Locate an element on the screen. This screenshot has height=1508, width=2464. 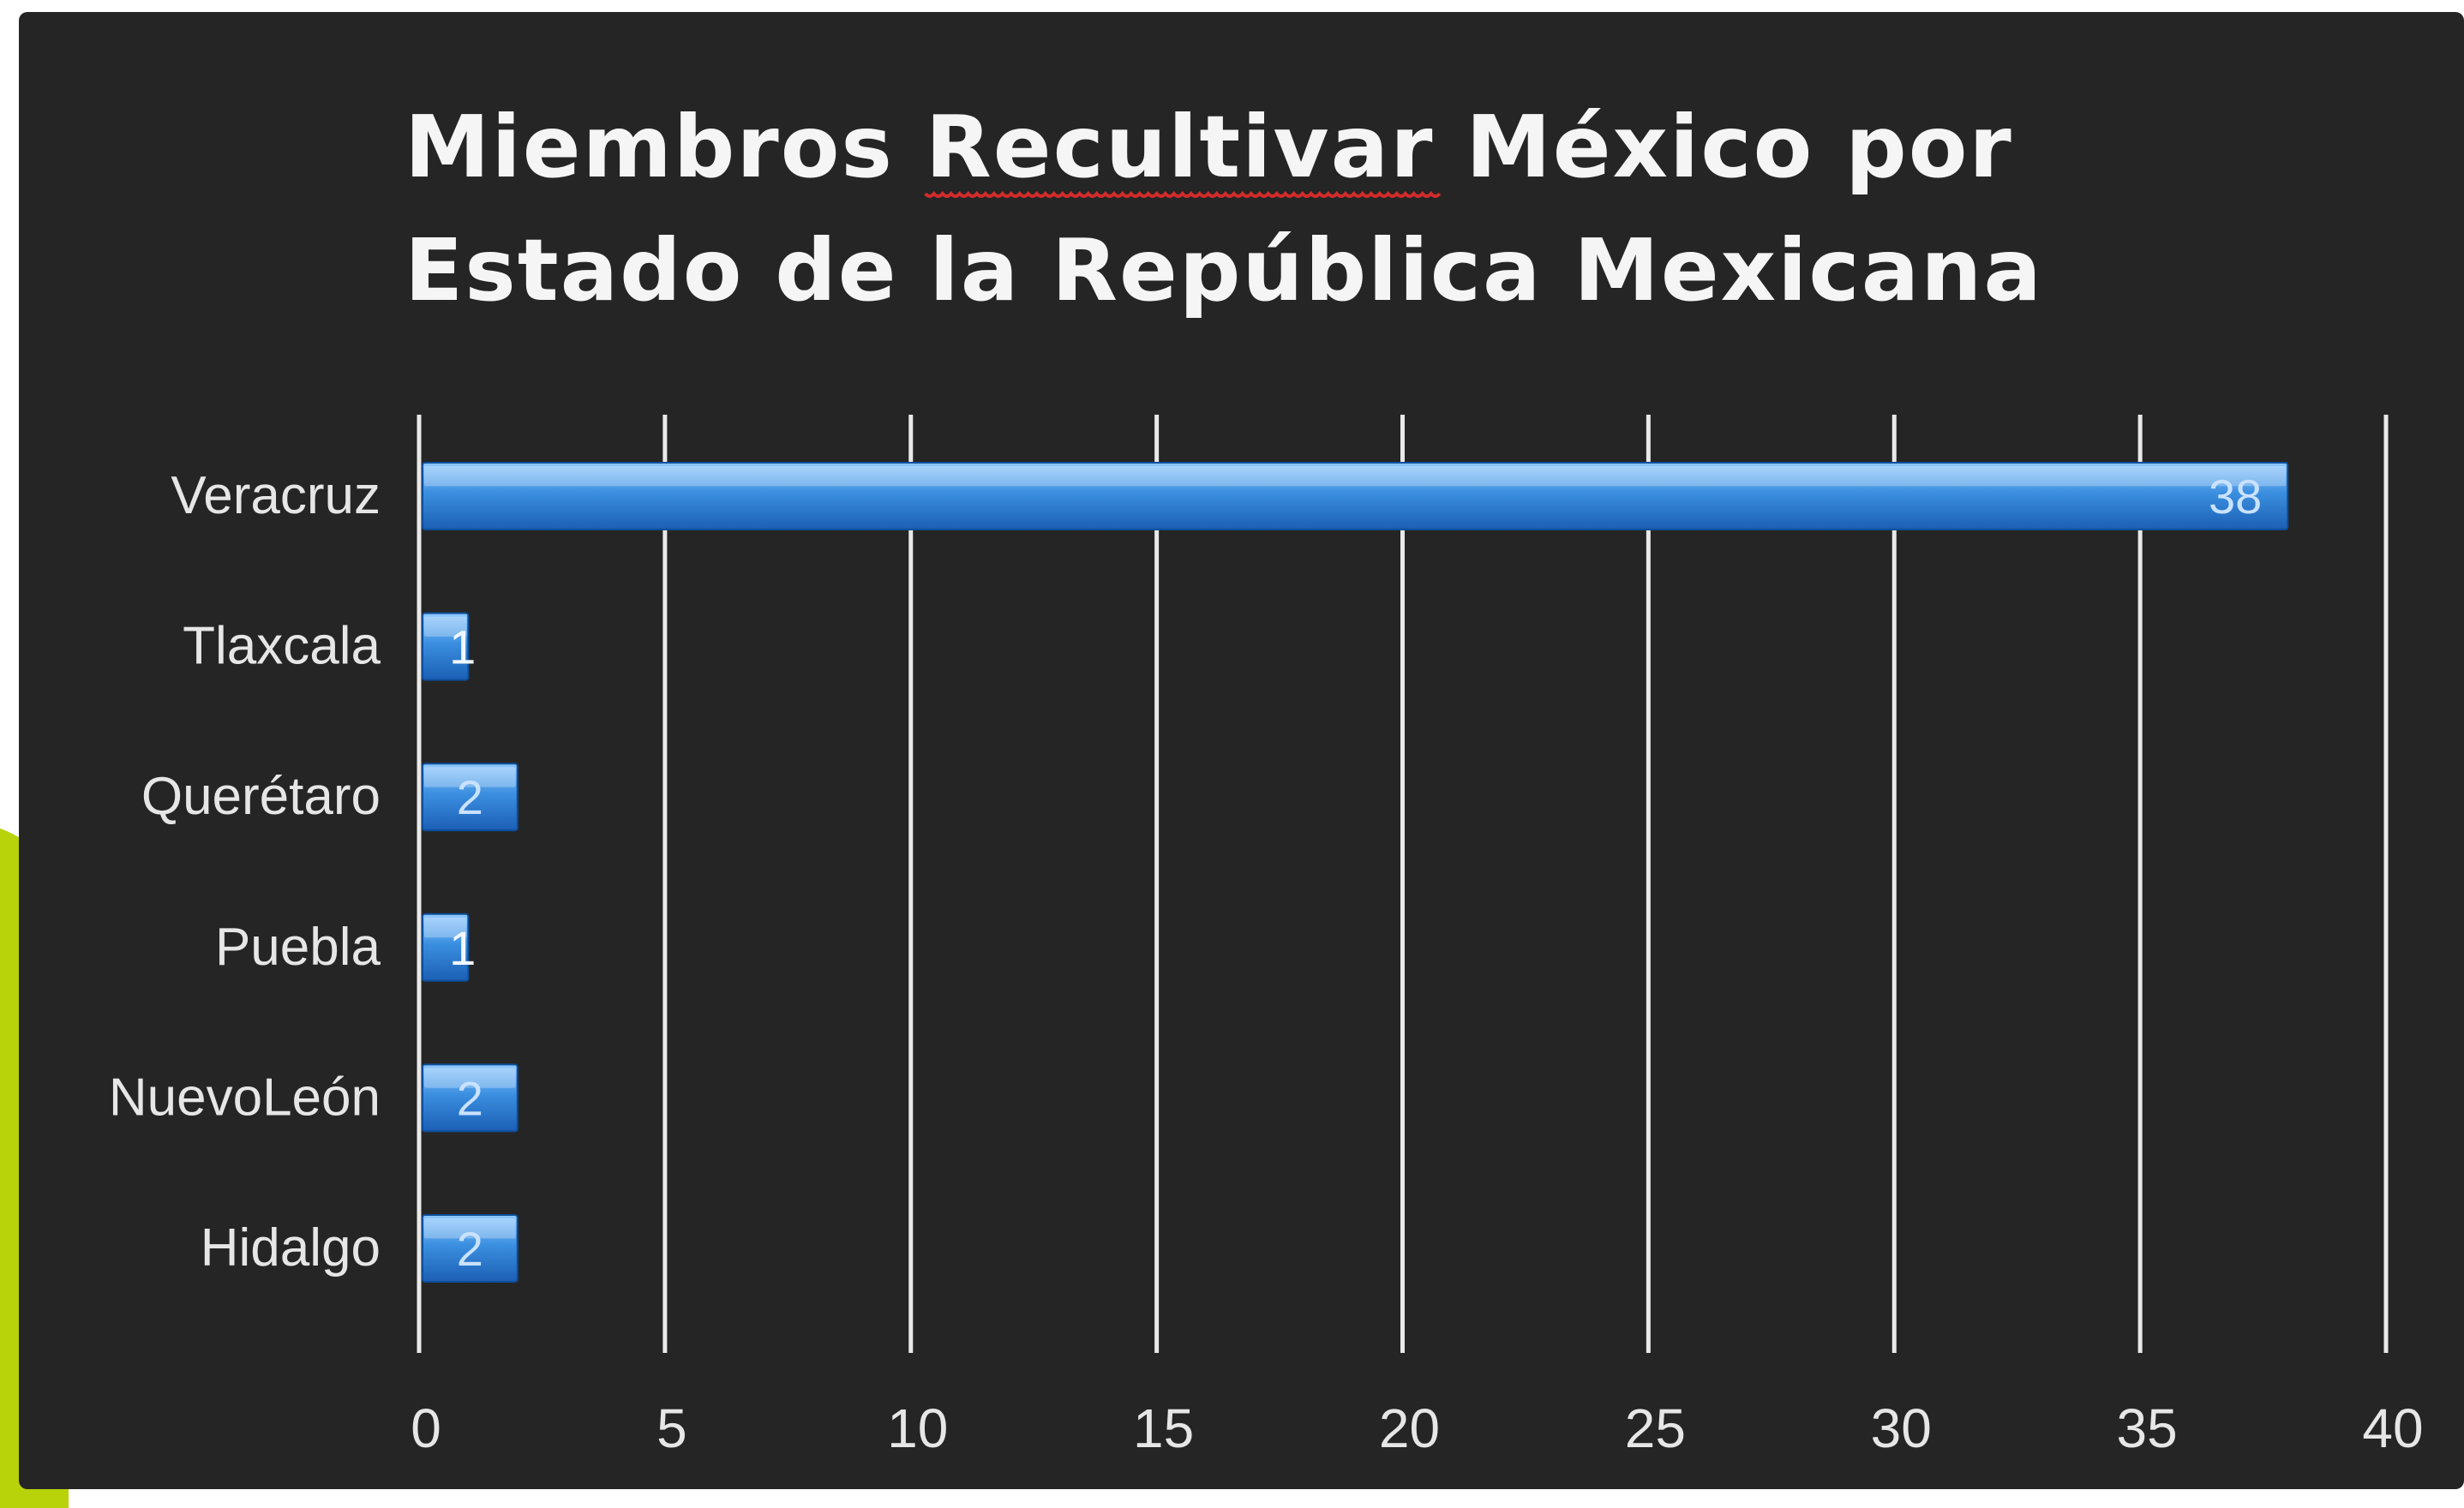
x-tick-label: 35 is located at coordinates (2147, 1428).